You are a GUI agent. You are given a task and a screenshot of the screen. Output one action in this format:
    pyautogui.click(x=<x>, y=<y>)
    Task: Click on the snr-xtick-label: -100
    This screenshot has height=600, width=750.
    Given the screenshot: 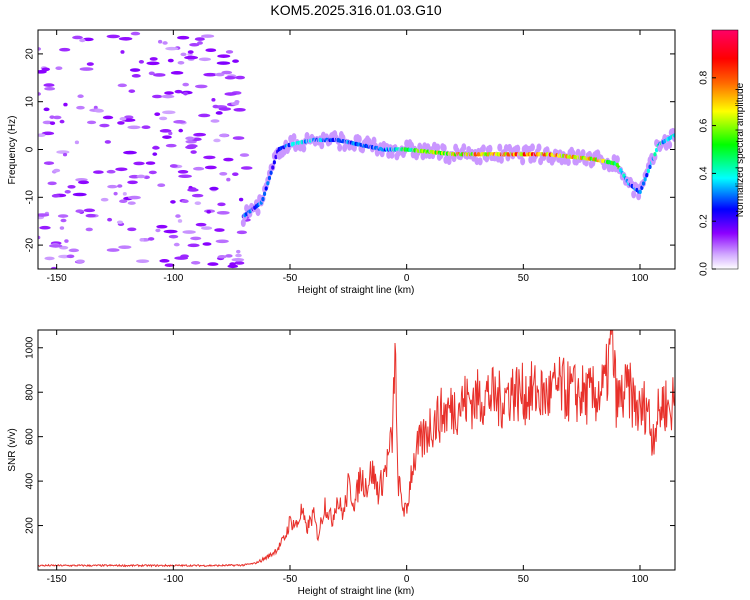 What is the action you would take?
    pyautogui.click(x=173, y=579)
    